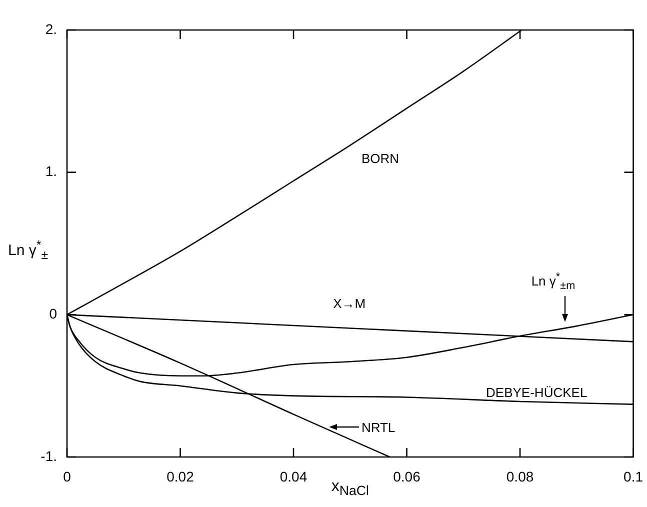 The image size is (647, 507). What do you see at coordinates (48, 456) in the screenshot?
I see `y-tick-label: -1.` at bounding box center [48, 456].